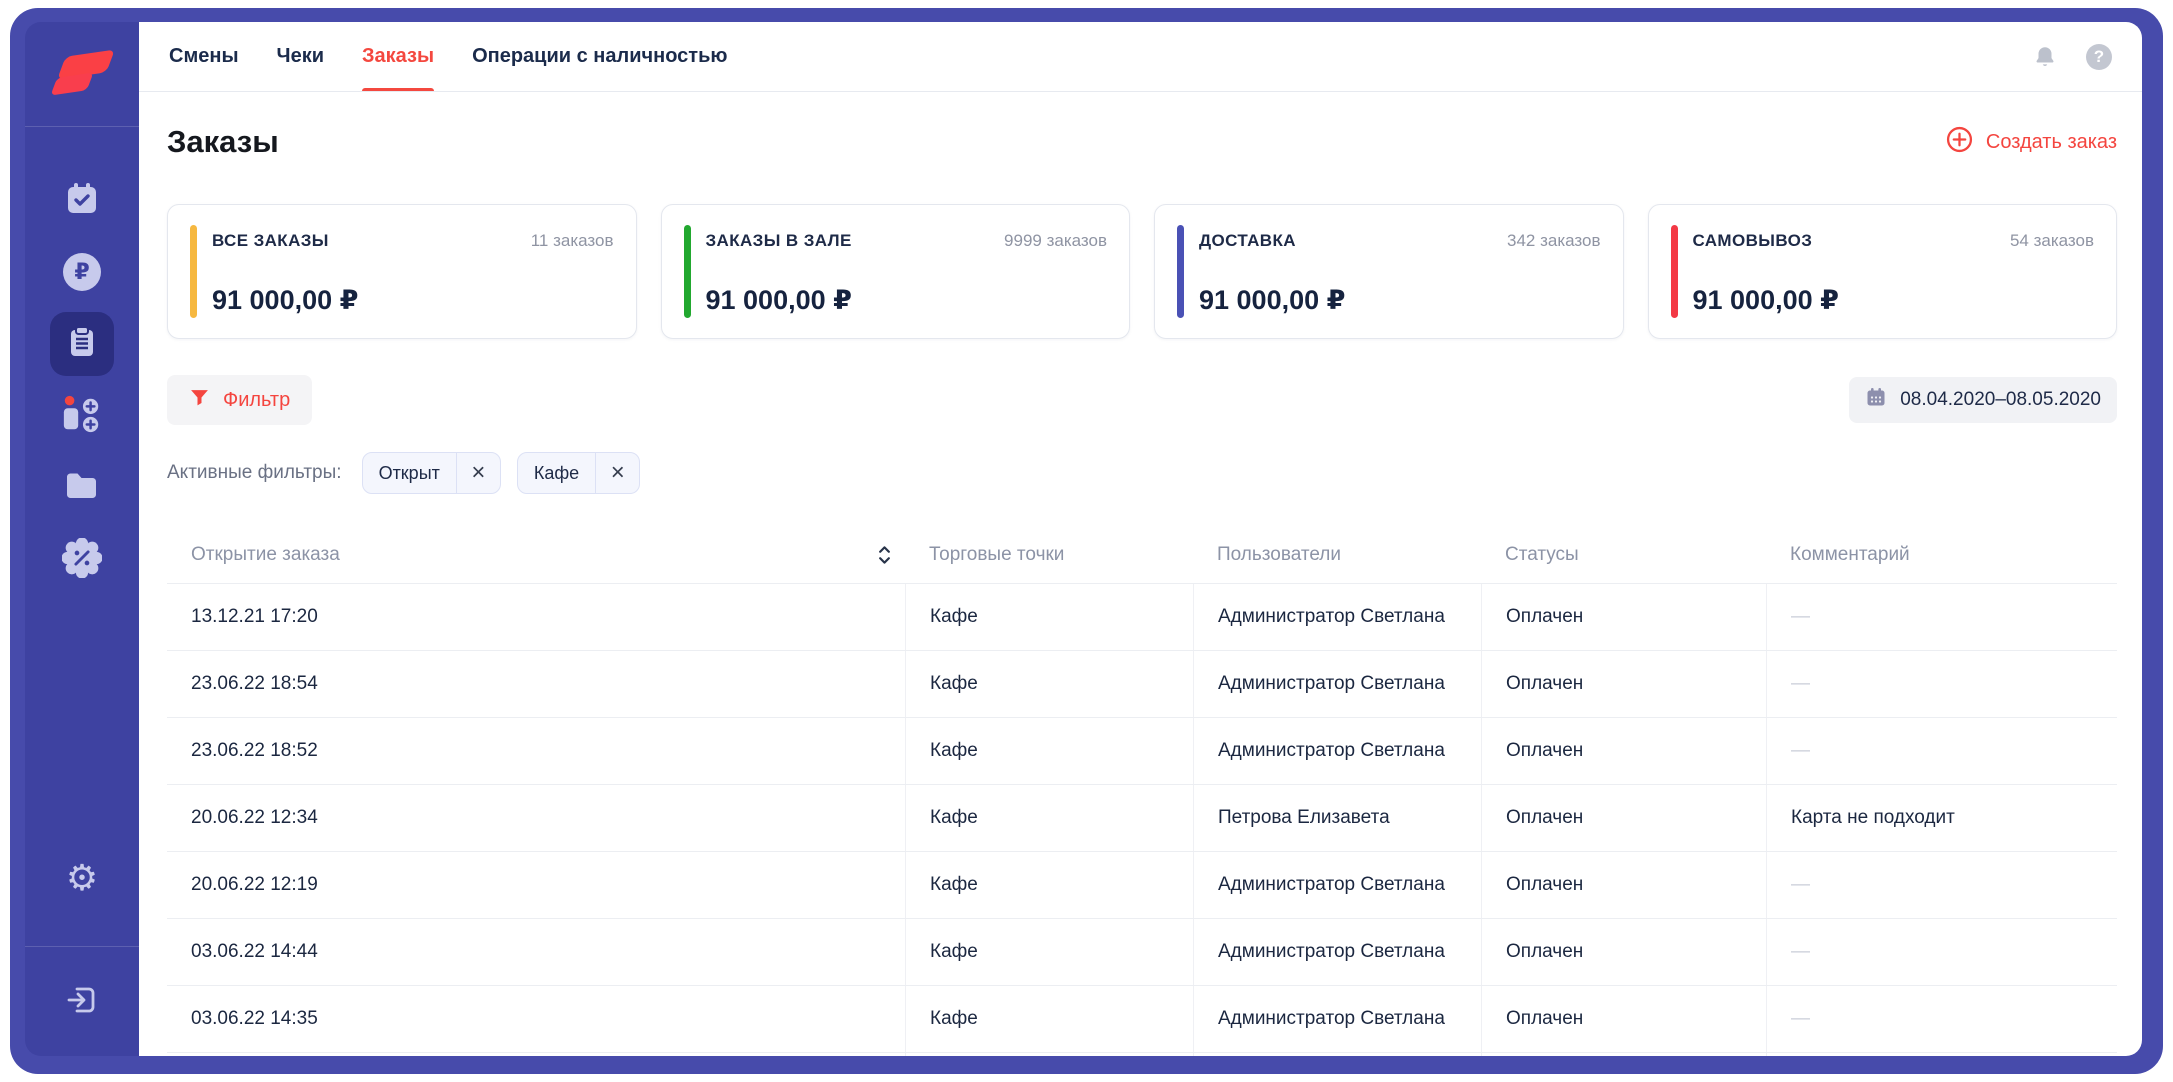  I want to click on card-count: 54 заказов, so click(2051, 240).